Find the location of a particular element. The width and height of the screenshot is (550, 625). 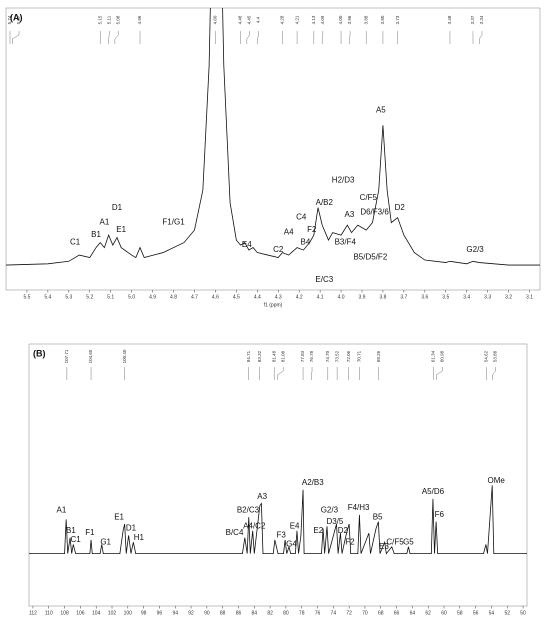

peak-annotation: E3 is located at coordinates (384, 546).